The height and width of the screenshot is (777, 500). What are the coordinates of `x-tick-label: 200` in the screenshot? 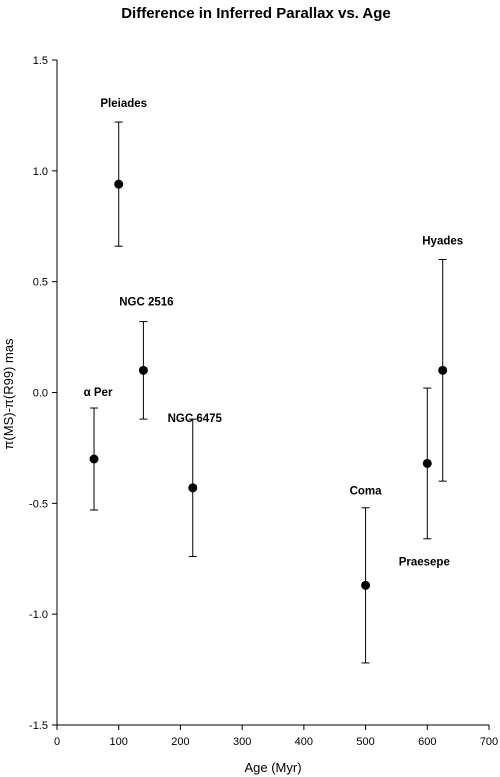 It's located at (180, 742).